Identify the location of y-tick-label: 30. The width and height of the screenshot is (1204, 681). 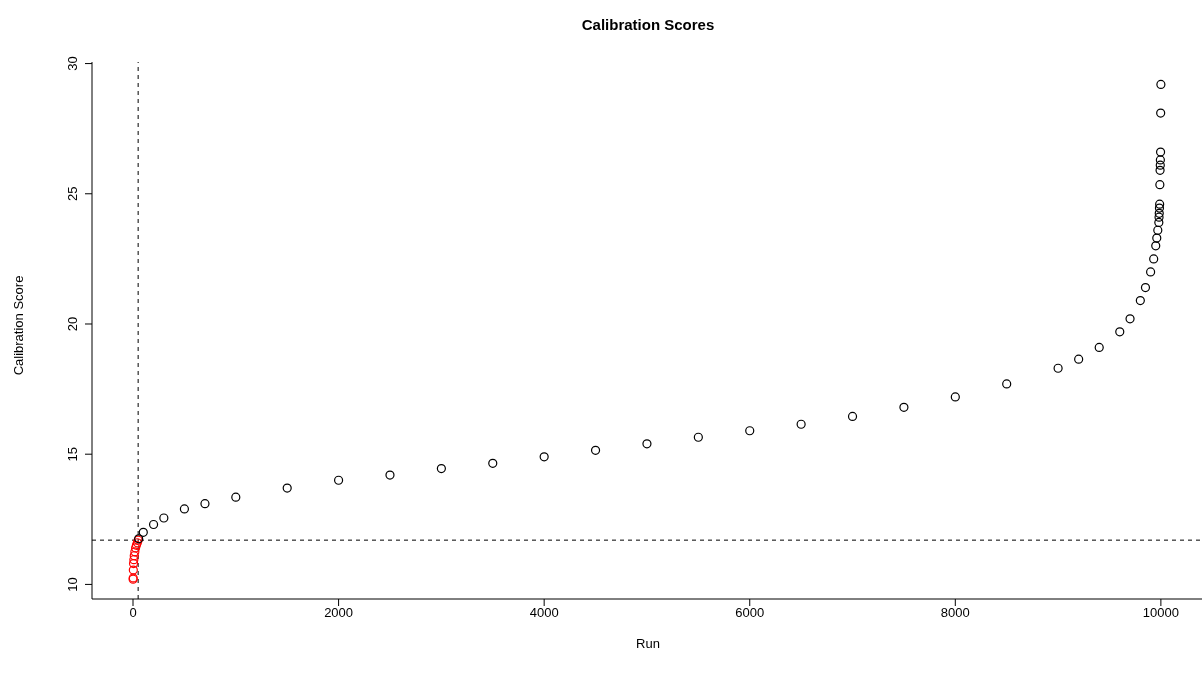
(72, 63).